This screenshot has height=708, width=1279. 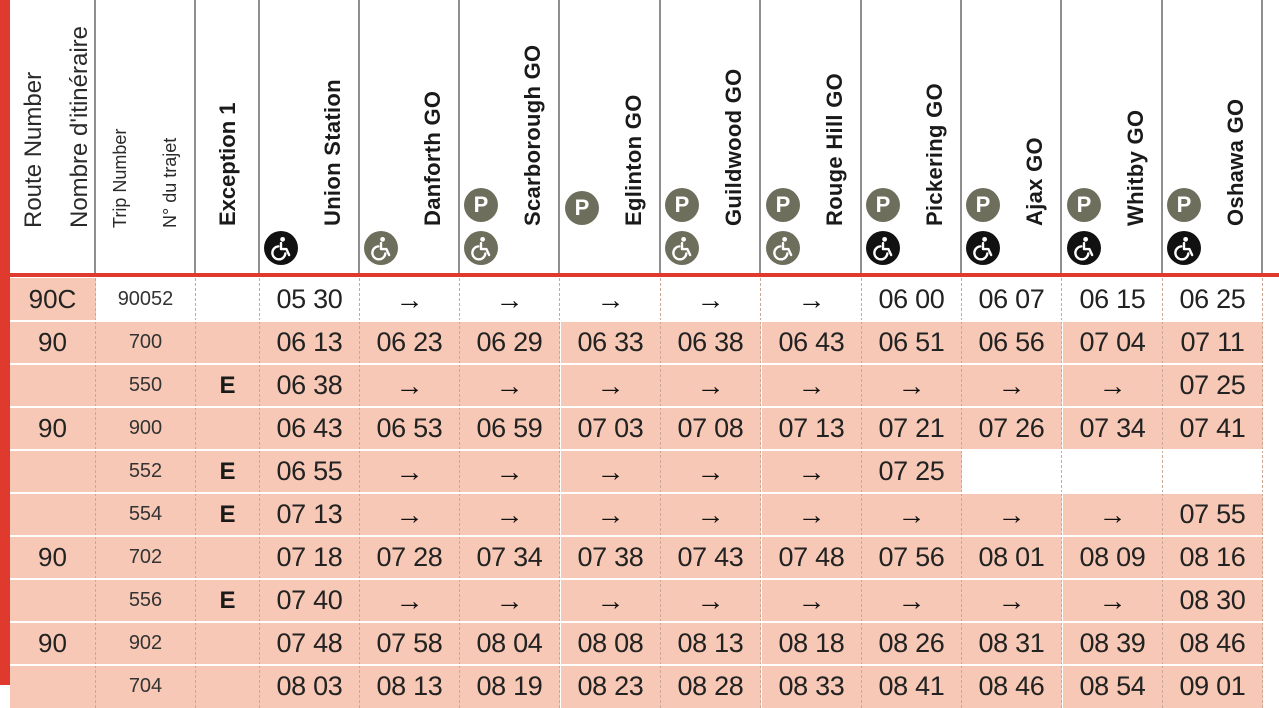 What do you see at coordinates (1012, 342) in the screenshot?
I see `time-cell: 06 56` at bounding box center [1012, 342].